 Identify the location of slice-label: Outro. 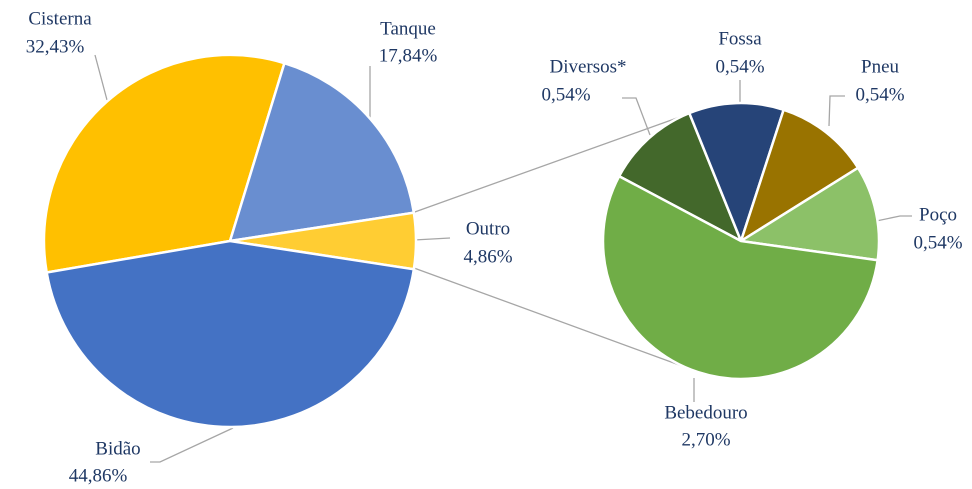
(488, 228).